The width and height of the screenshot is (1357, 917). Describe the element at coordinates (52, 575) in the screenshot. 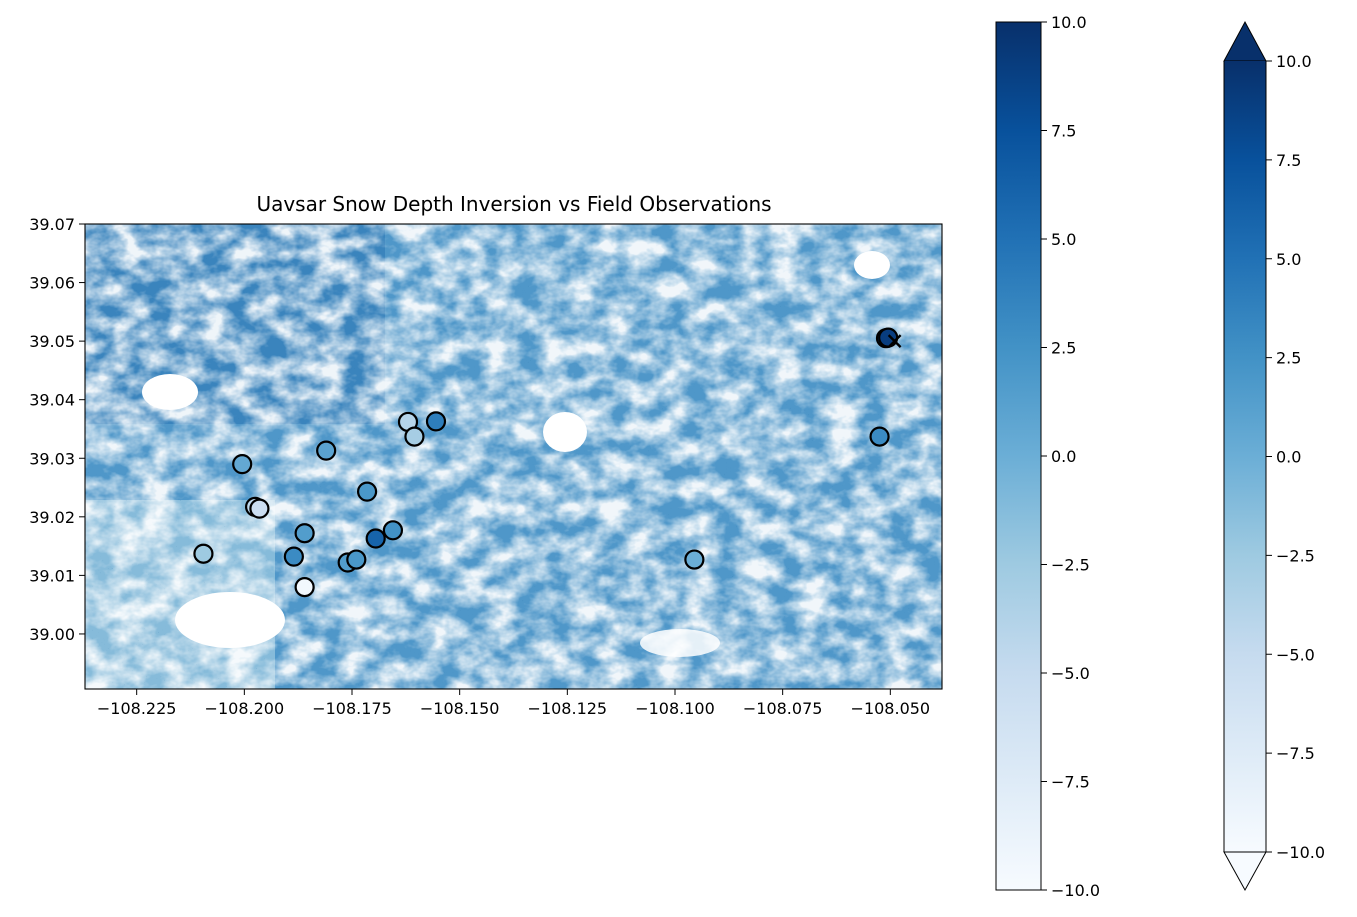

I see `y-tick-label: 39.01` at that location.